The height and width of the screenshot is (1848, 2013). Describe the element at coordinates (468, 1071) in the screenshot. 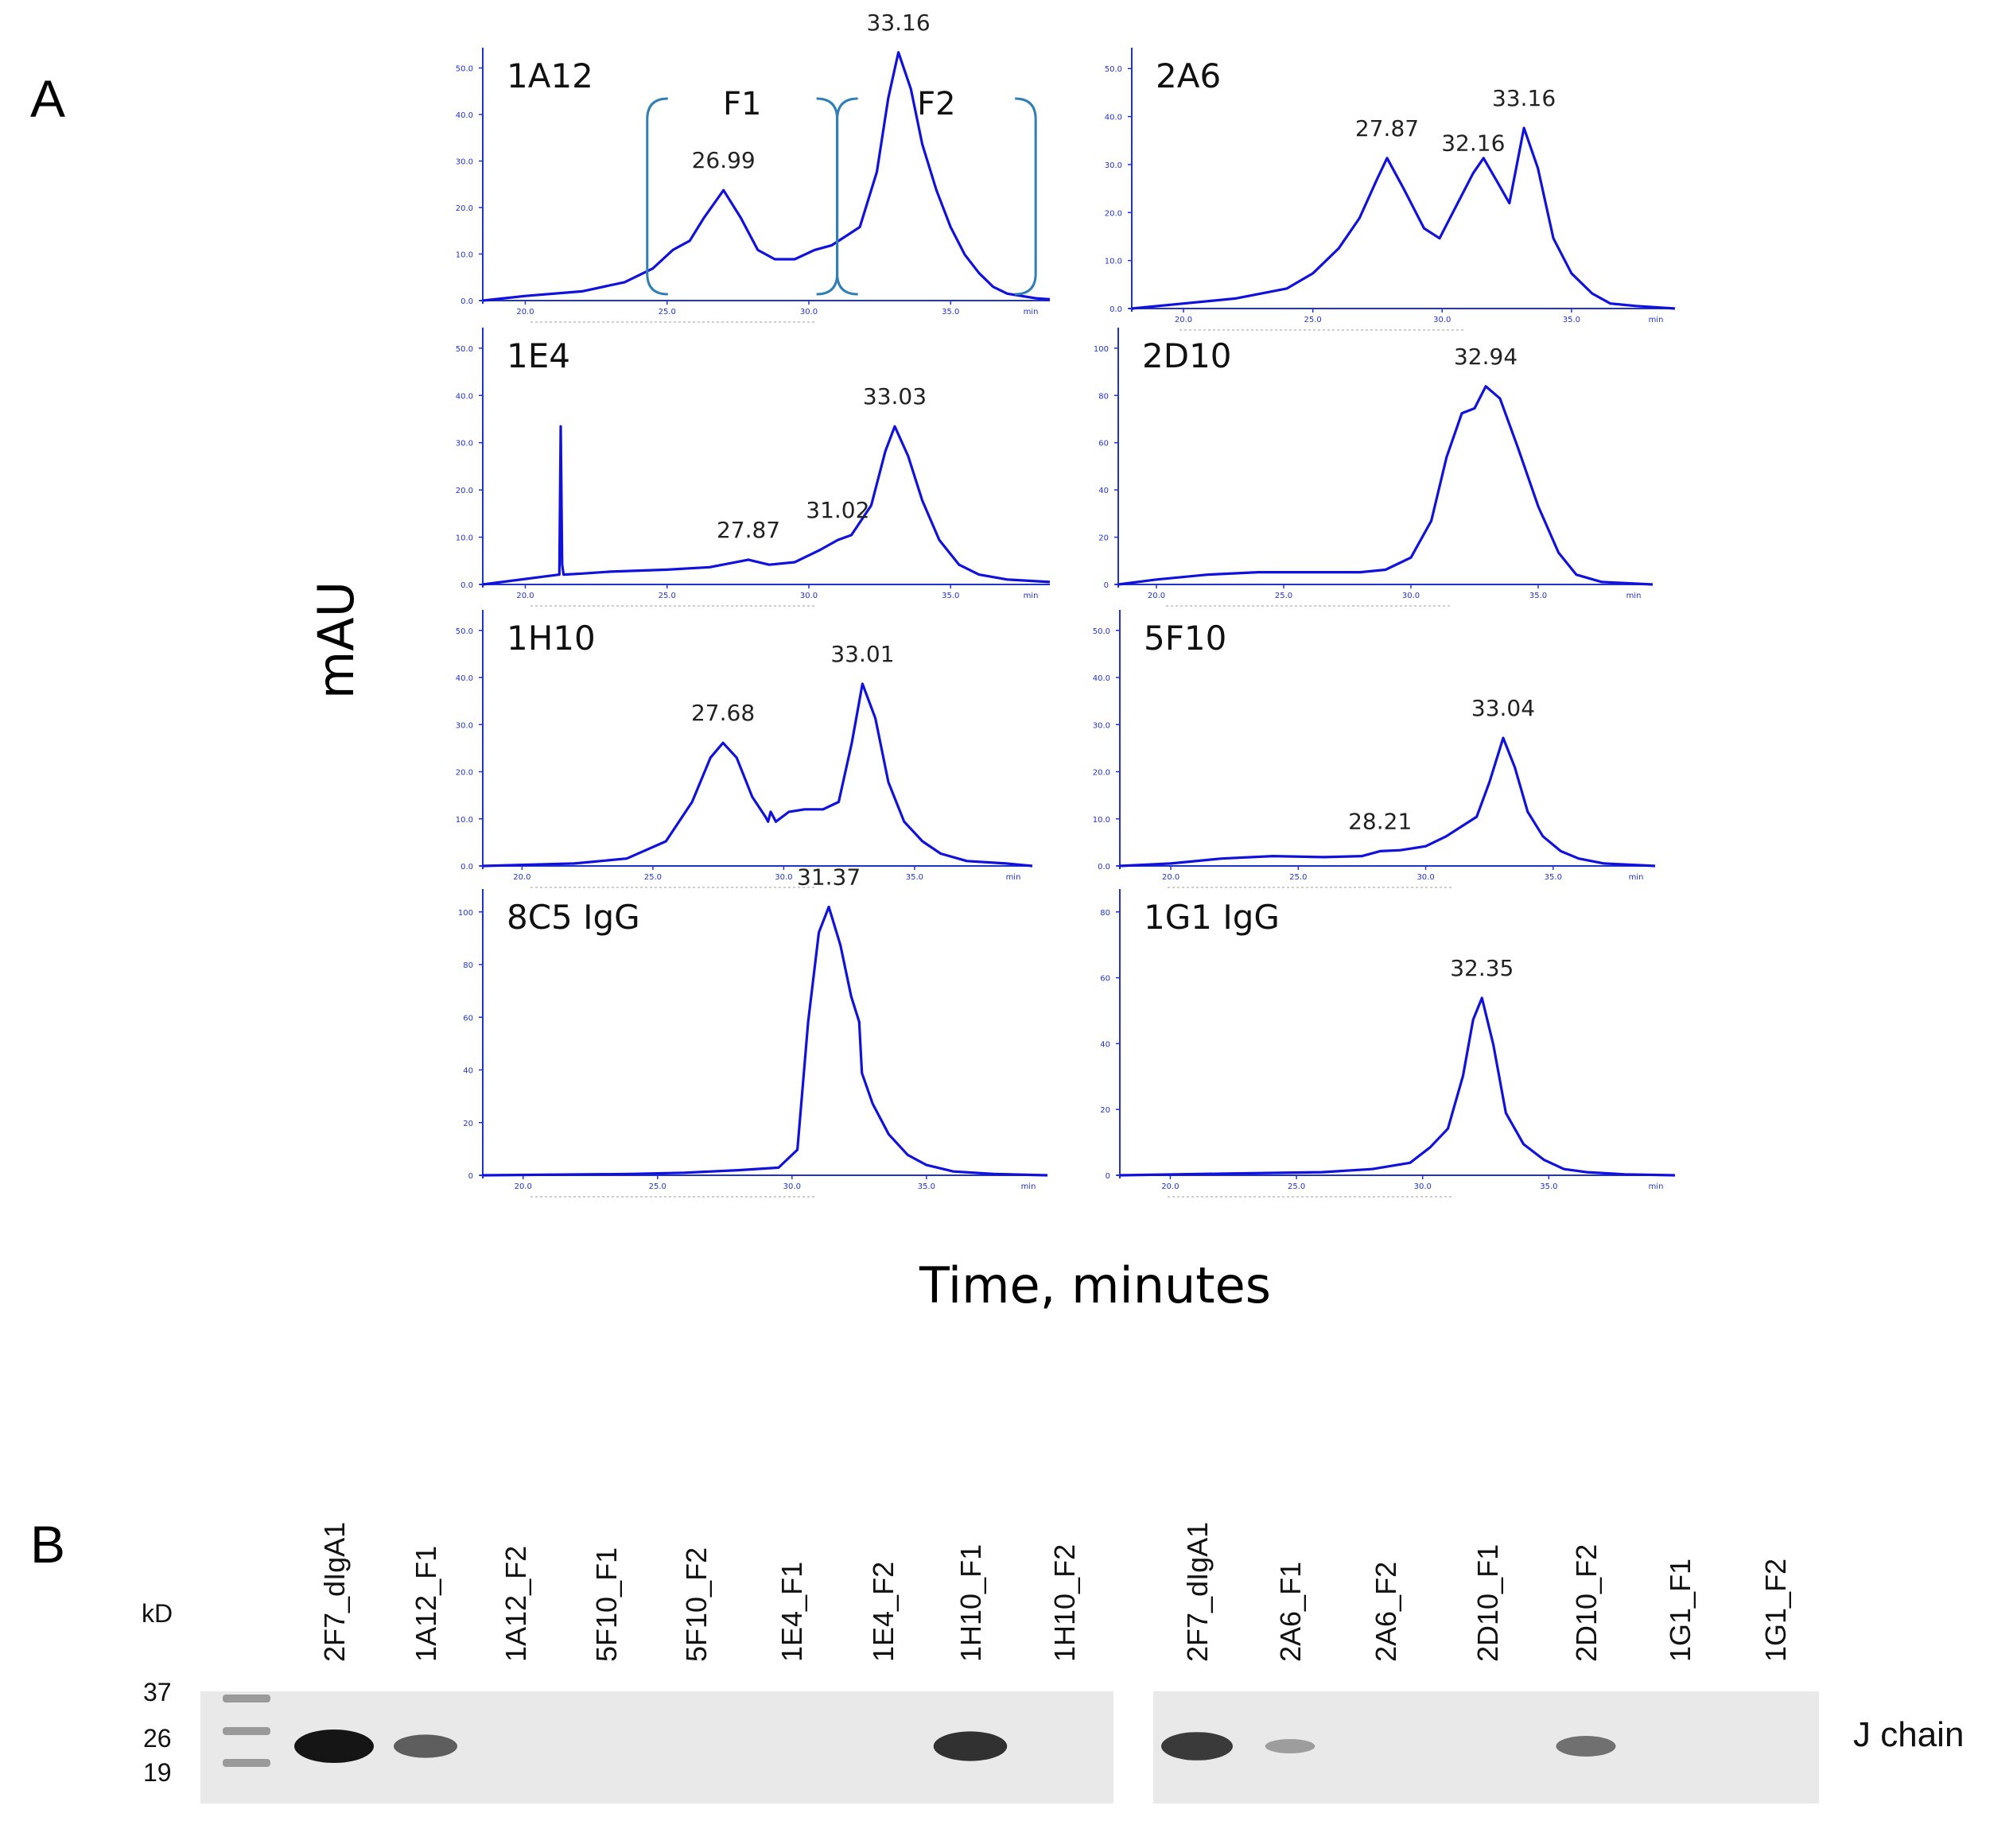

I see `y-tick-label: 40` at that location.